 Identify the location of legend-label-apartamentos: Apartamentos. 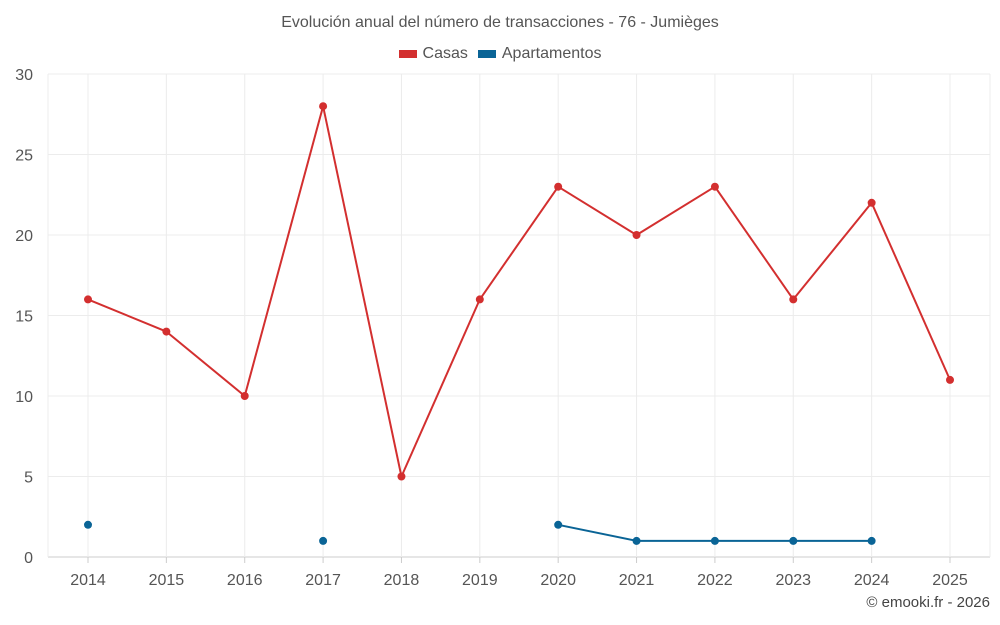
(551, 53).